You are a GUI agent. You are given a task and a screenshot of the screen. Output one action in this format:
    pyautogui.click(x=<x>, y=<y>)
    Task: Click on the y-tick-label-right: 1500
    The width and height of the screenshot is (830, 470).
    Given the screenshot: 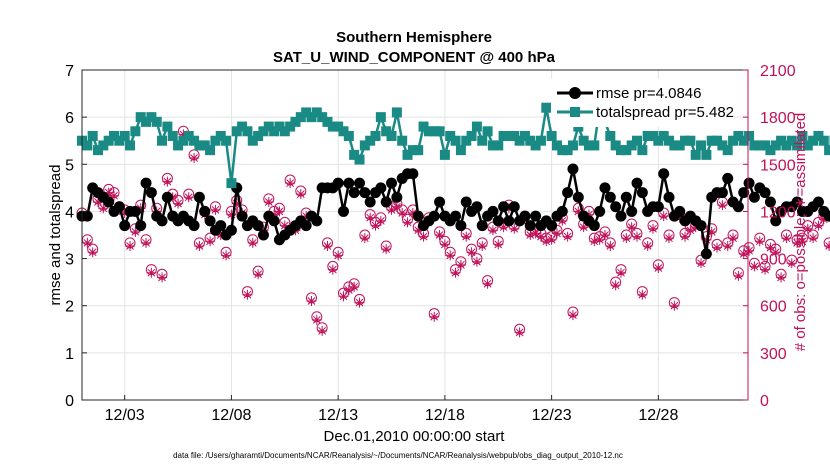 What is the action you would take?
    pyautogui.click(x=778, y=165)
    